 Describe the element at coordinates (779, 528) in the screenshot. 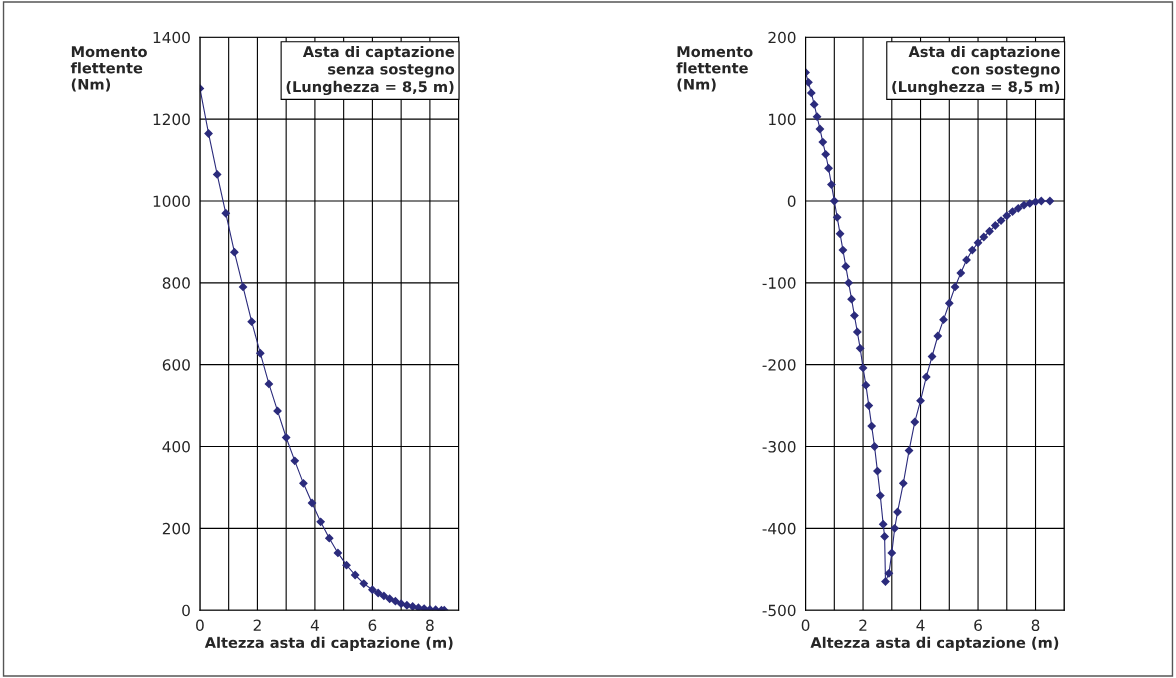

I see `y-tick-label: -400` at that location.